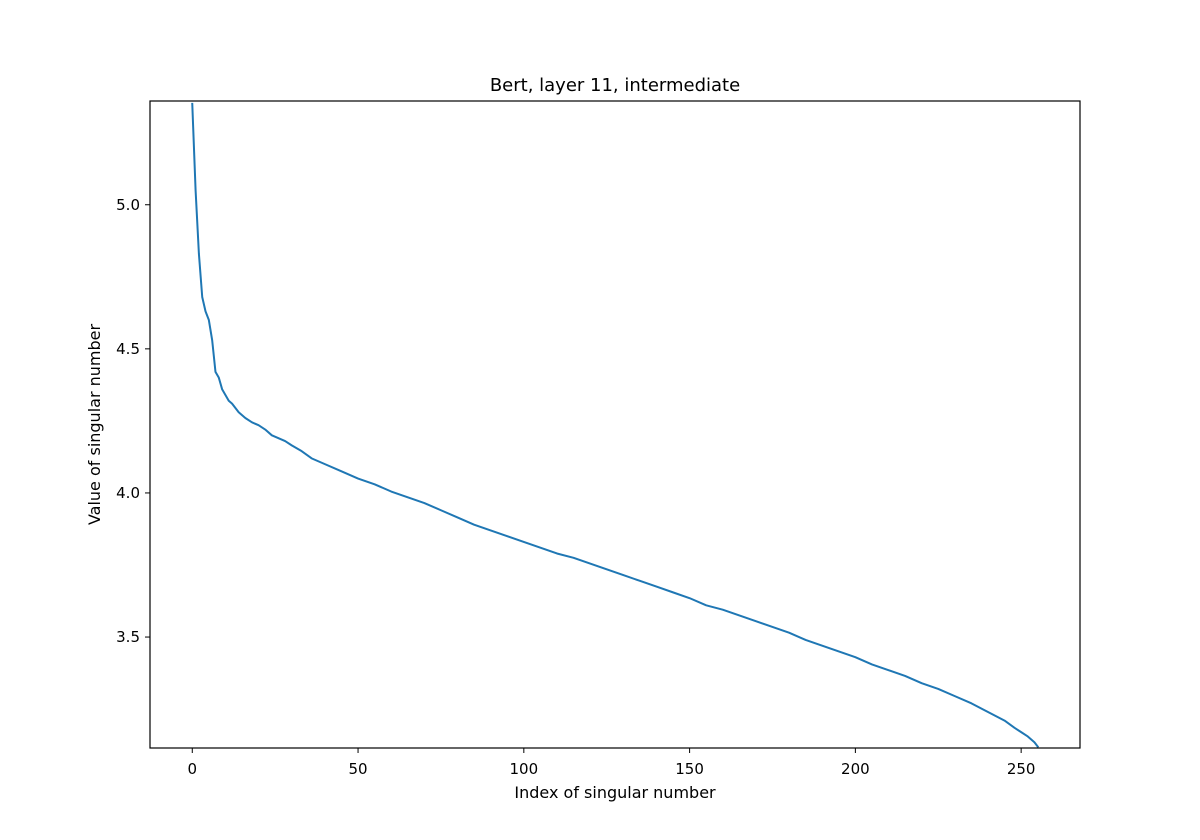 This screenshot has width=1200, height=840. I want to click on x-tick-label: 250, so click(1021, 769).